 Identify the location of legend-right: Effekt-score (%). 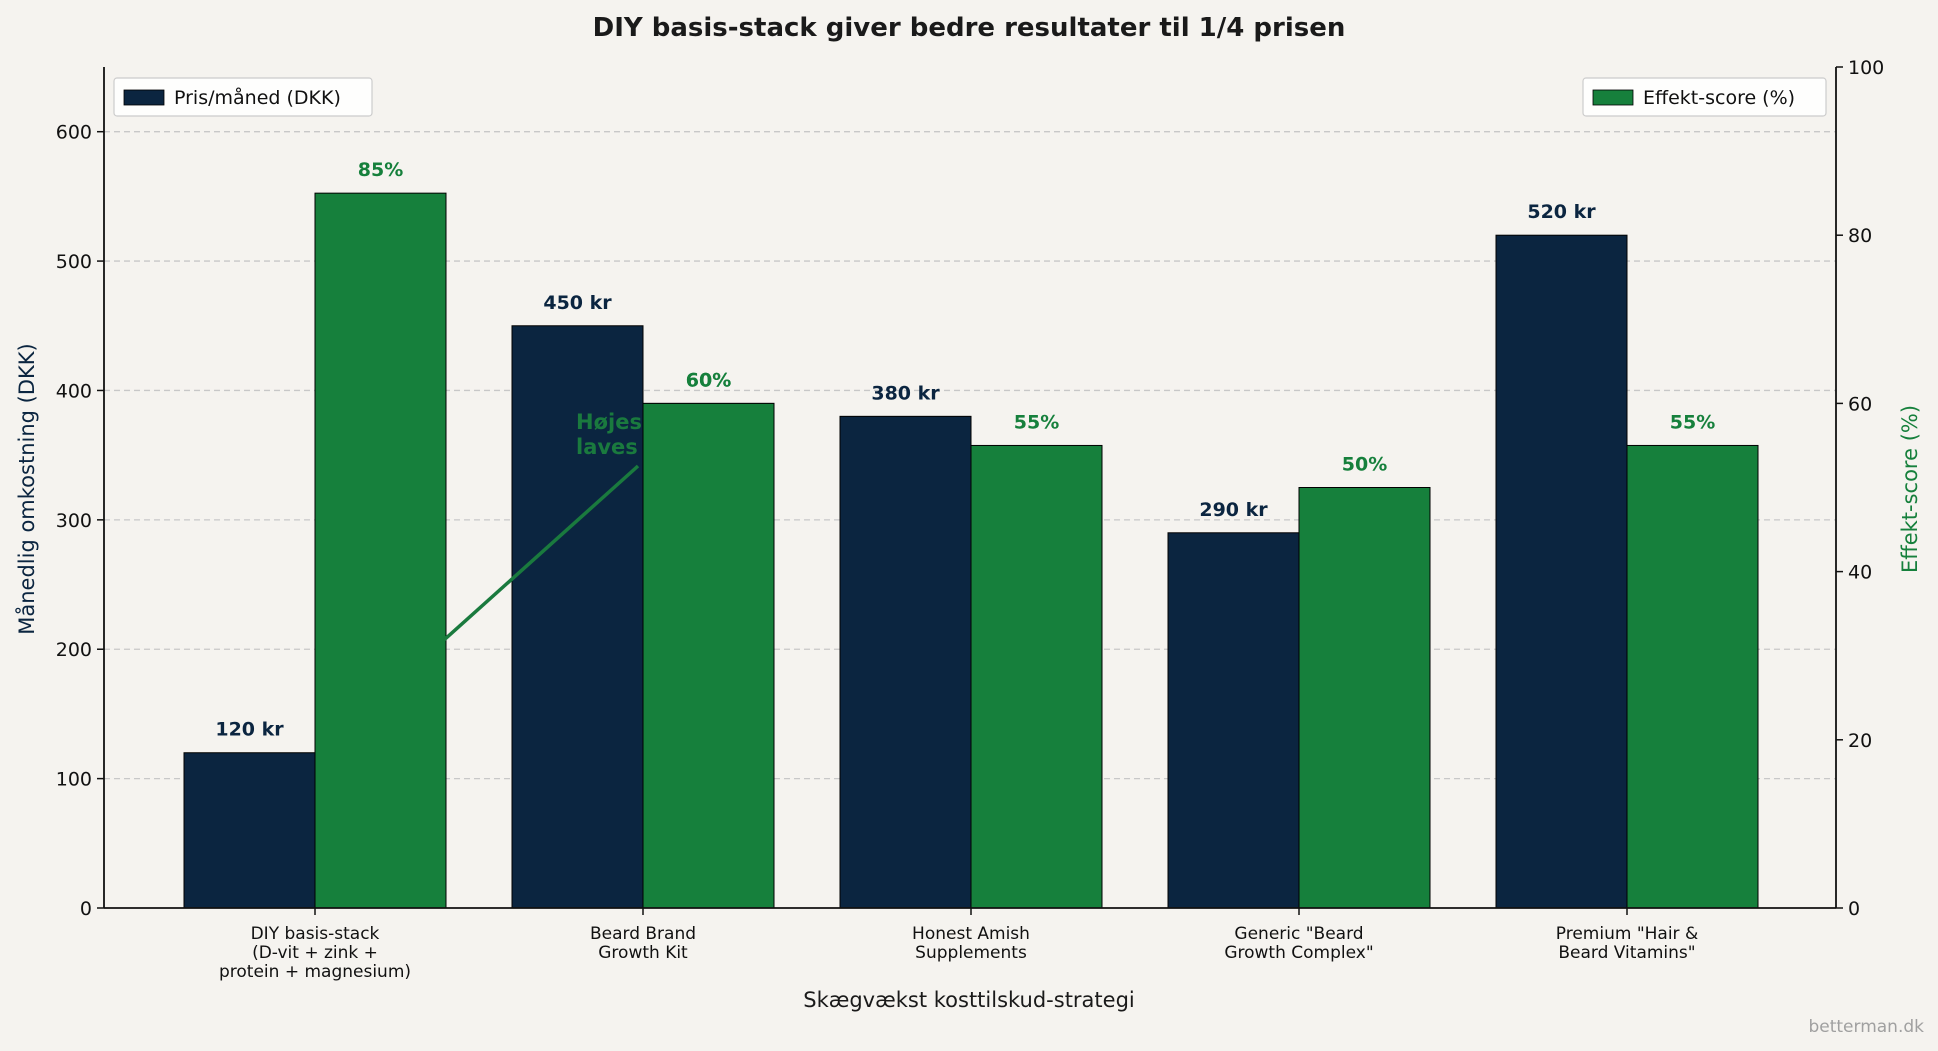
(1704, 97).